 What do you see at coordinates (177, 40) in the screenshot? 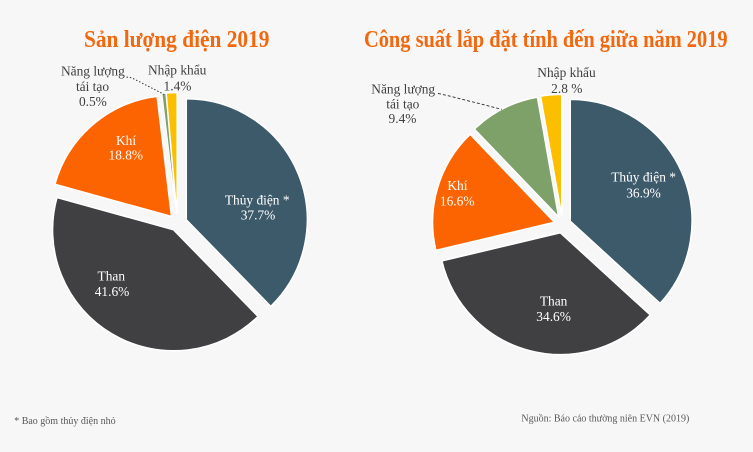
I see `svg-text: Sản lượng điện 2019` at bounding box center [177, 40].